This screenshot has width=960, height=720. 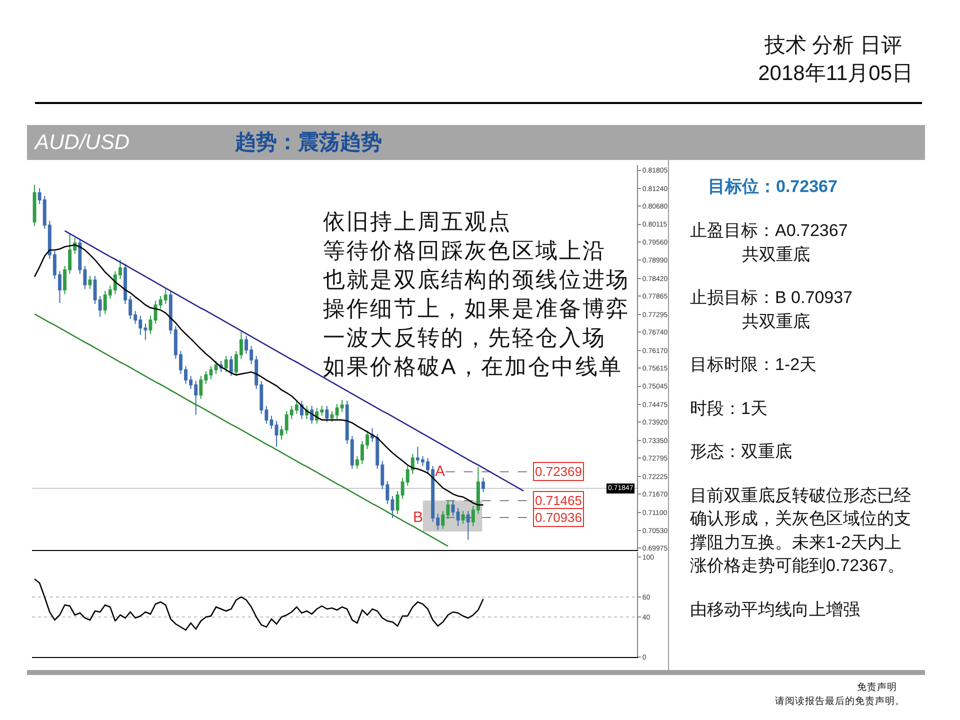 I want to click on annotation: 如果价格破A，在加仓中线单, so click(x=472, y=367).